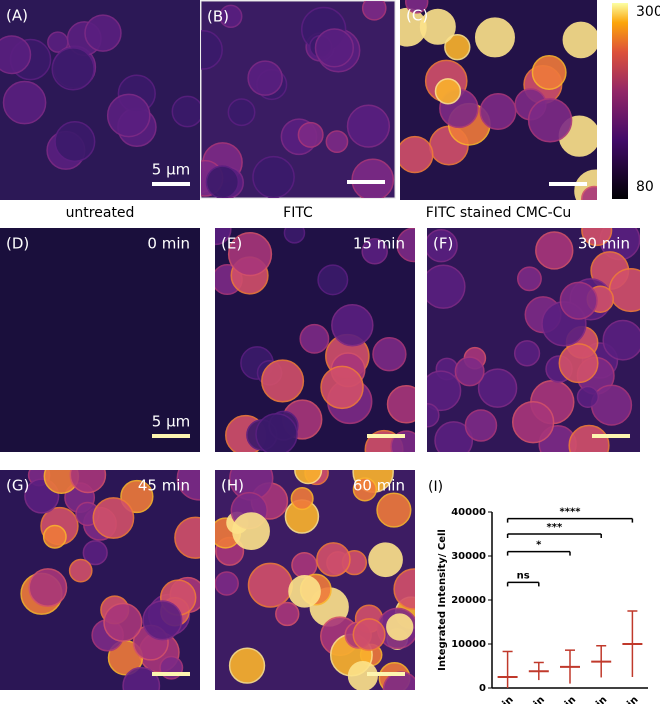  What do you see at coordinates (499, 213) in the screenshot?
I see `panel-caption: FITC stained CMC-Cu` at bounding box center [499, 213].